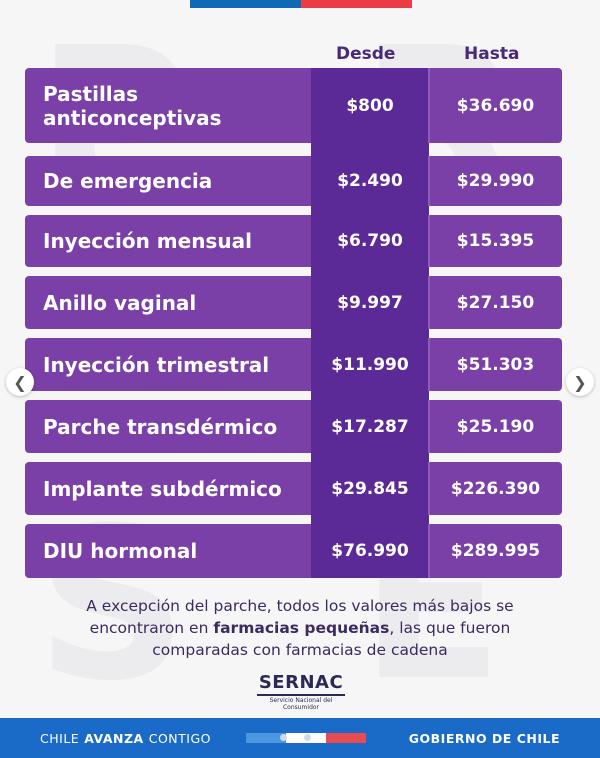  I want to click on footer-bar: CHILE AVANZA CONTIGO GOBIERNO DE CHILE, so click(300, 738).